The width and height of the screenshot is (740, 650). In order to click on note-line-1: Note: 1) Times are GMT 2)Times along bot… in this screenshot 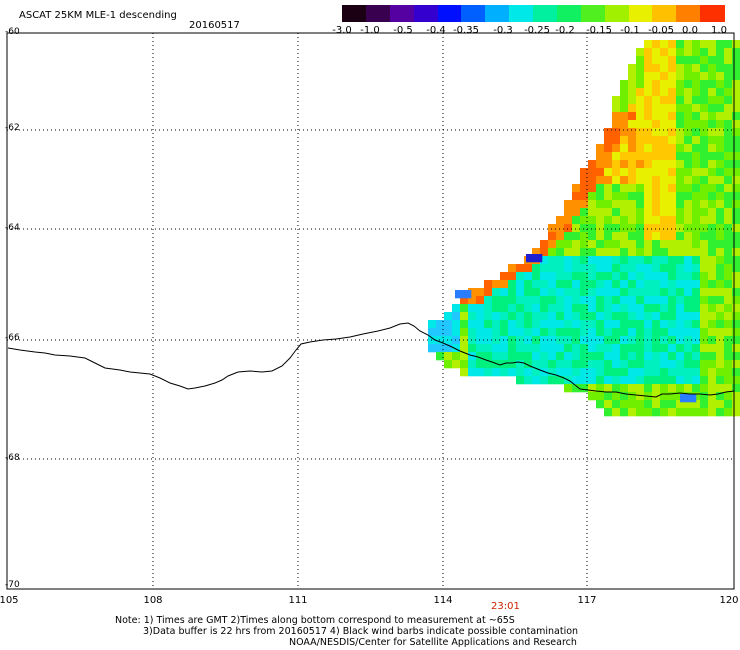, I will do `click(315, 620)`.